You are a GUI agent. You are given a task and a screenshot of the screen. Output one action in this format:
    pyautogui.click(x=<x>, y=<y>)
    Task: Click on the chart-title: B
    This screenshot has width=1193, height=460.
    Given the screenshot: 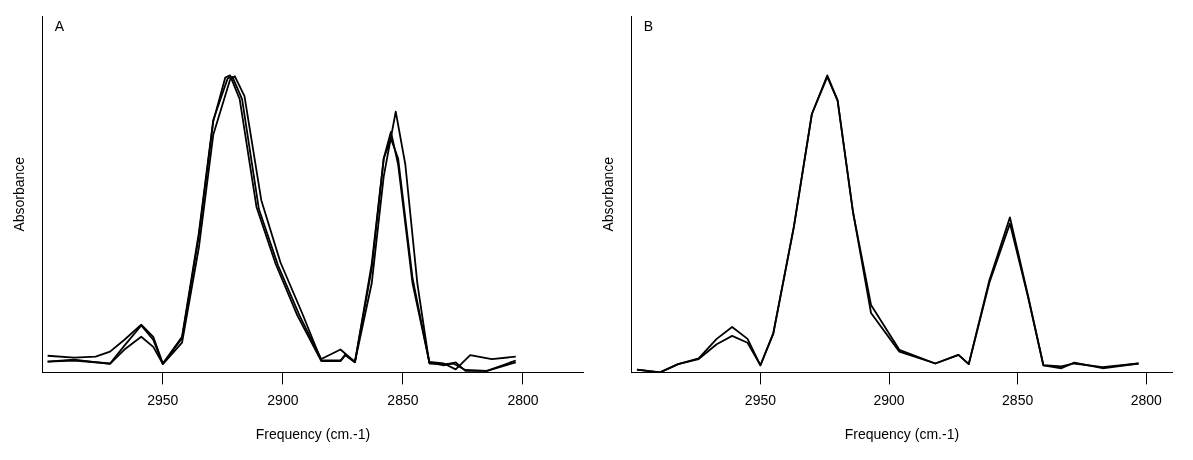 What is the action you would take?
    pyautogui.click(x=648, y=25)
    